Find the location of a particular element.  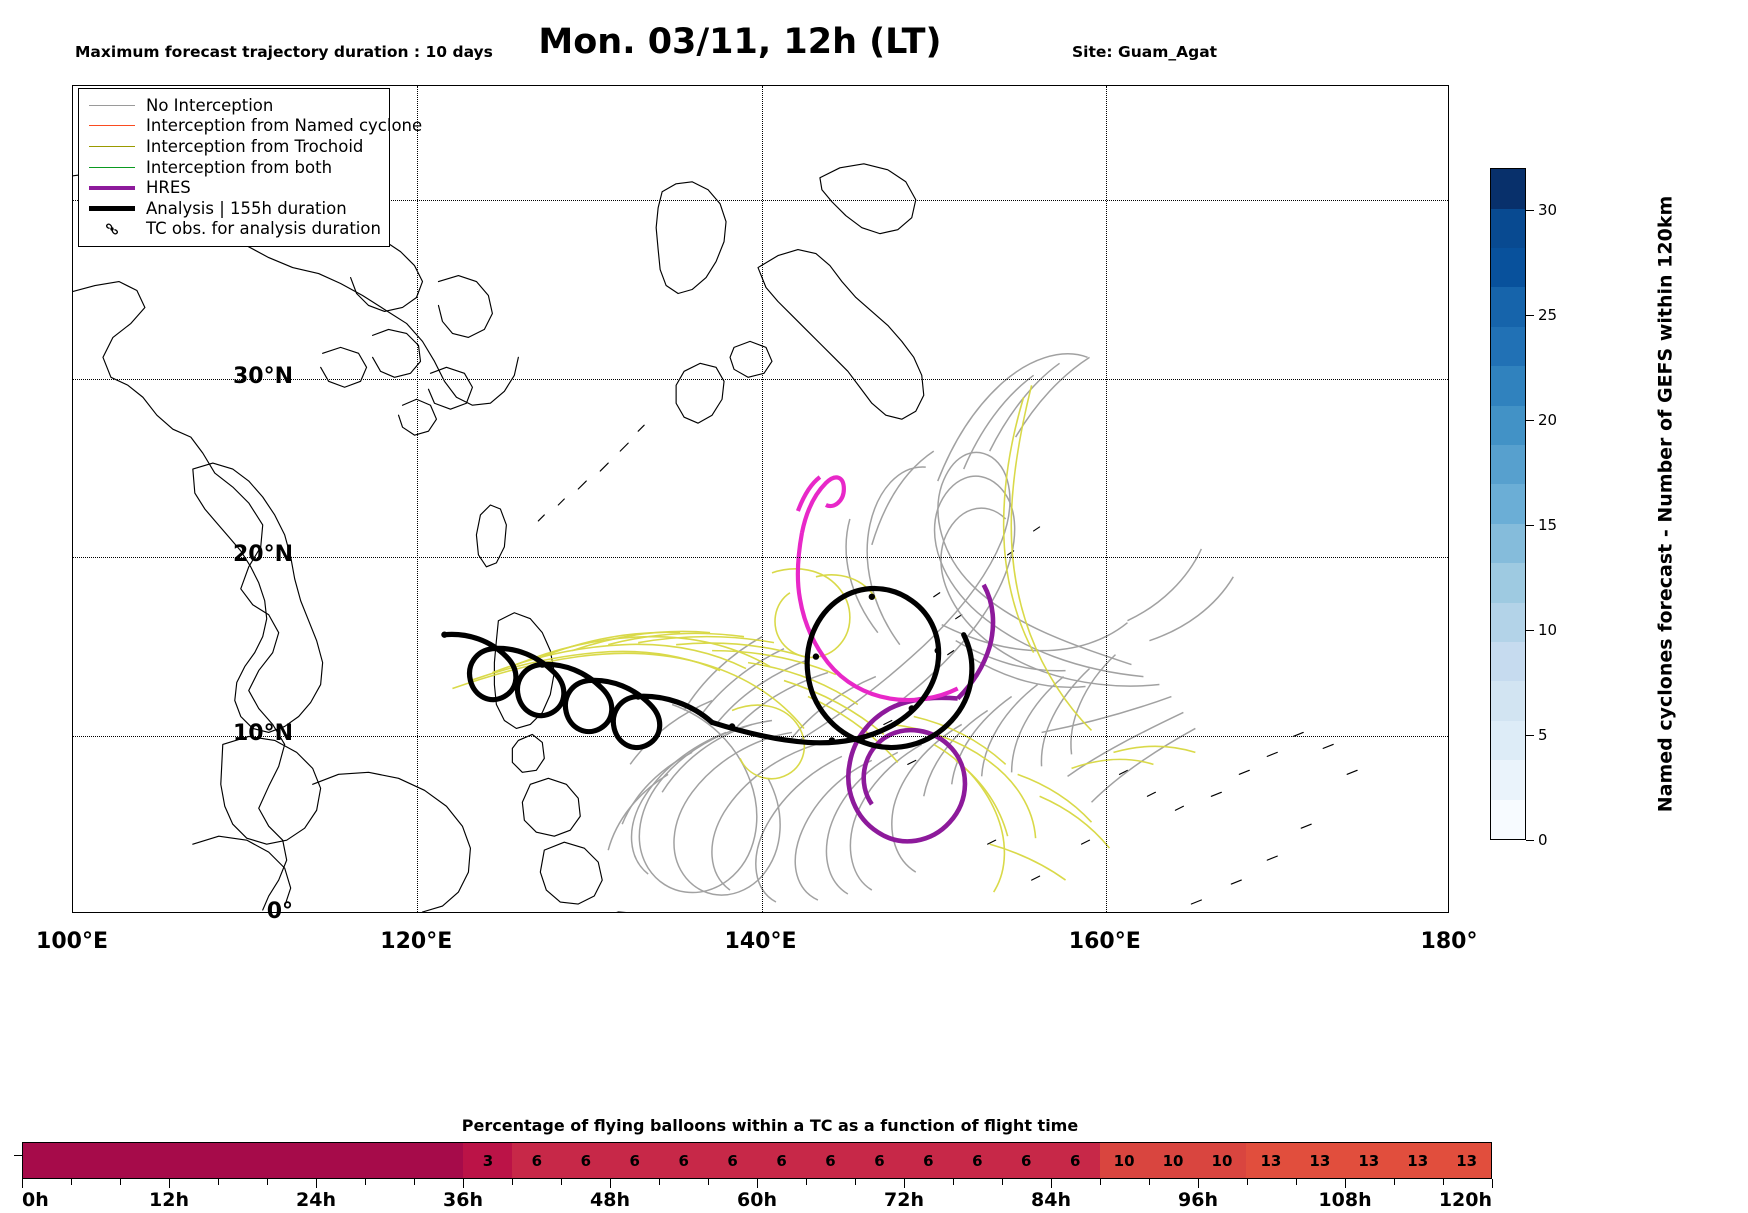

lon-tick-180: 180° is located at coordinates (1449, 941).